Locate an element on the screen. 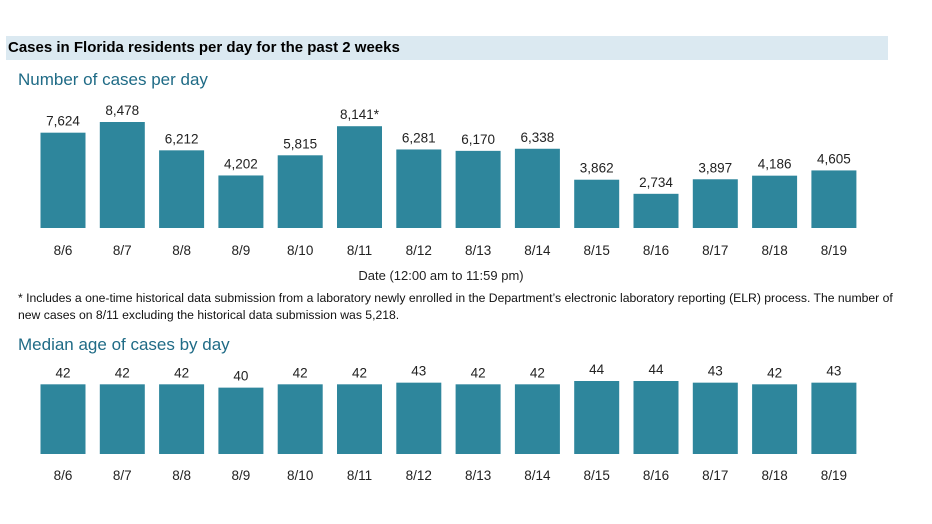 The width and height of the screenshot is (932, 524). median-age-x-tick-label: 8/13 is located at coordinates (478, 475).